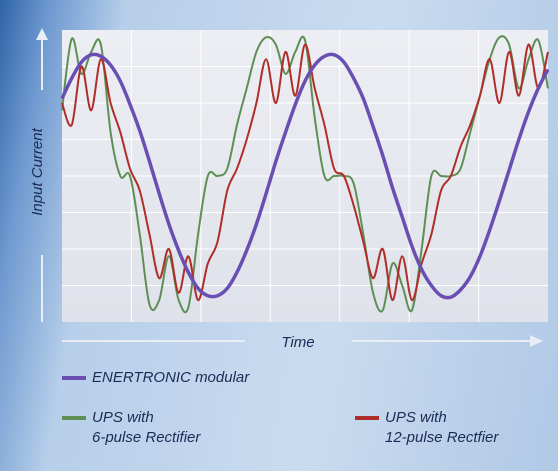 This screenshot has height=471, width=558. I want to click on legend-label: UPS with 12-pulse Rectfier, so click(442, 427).